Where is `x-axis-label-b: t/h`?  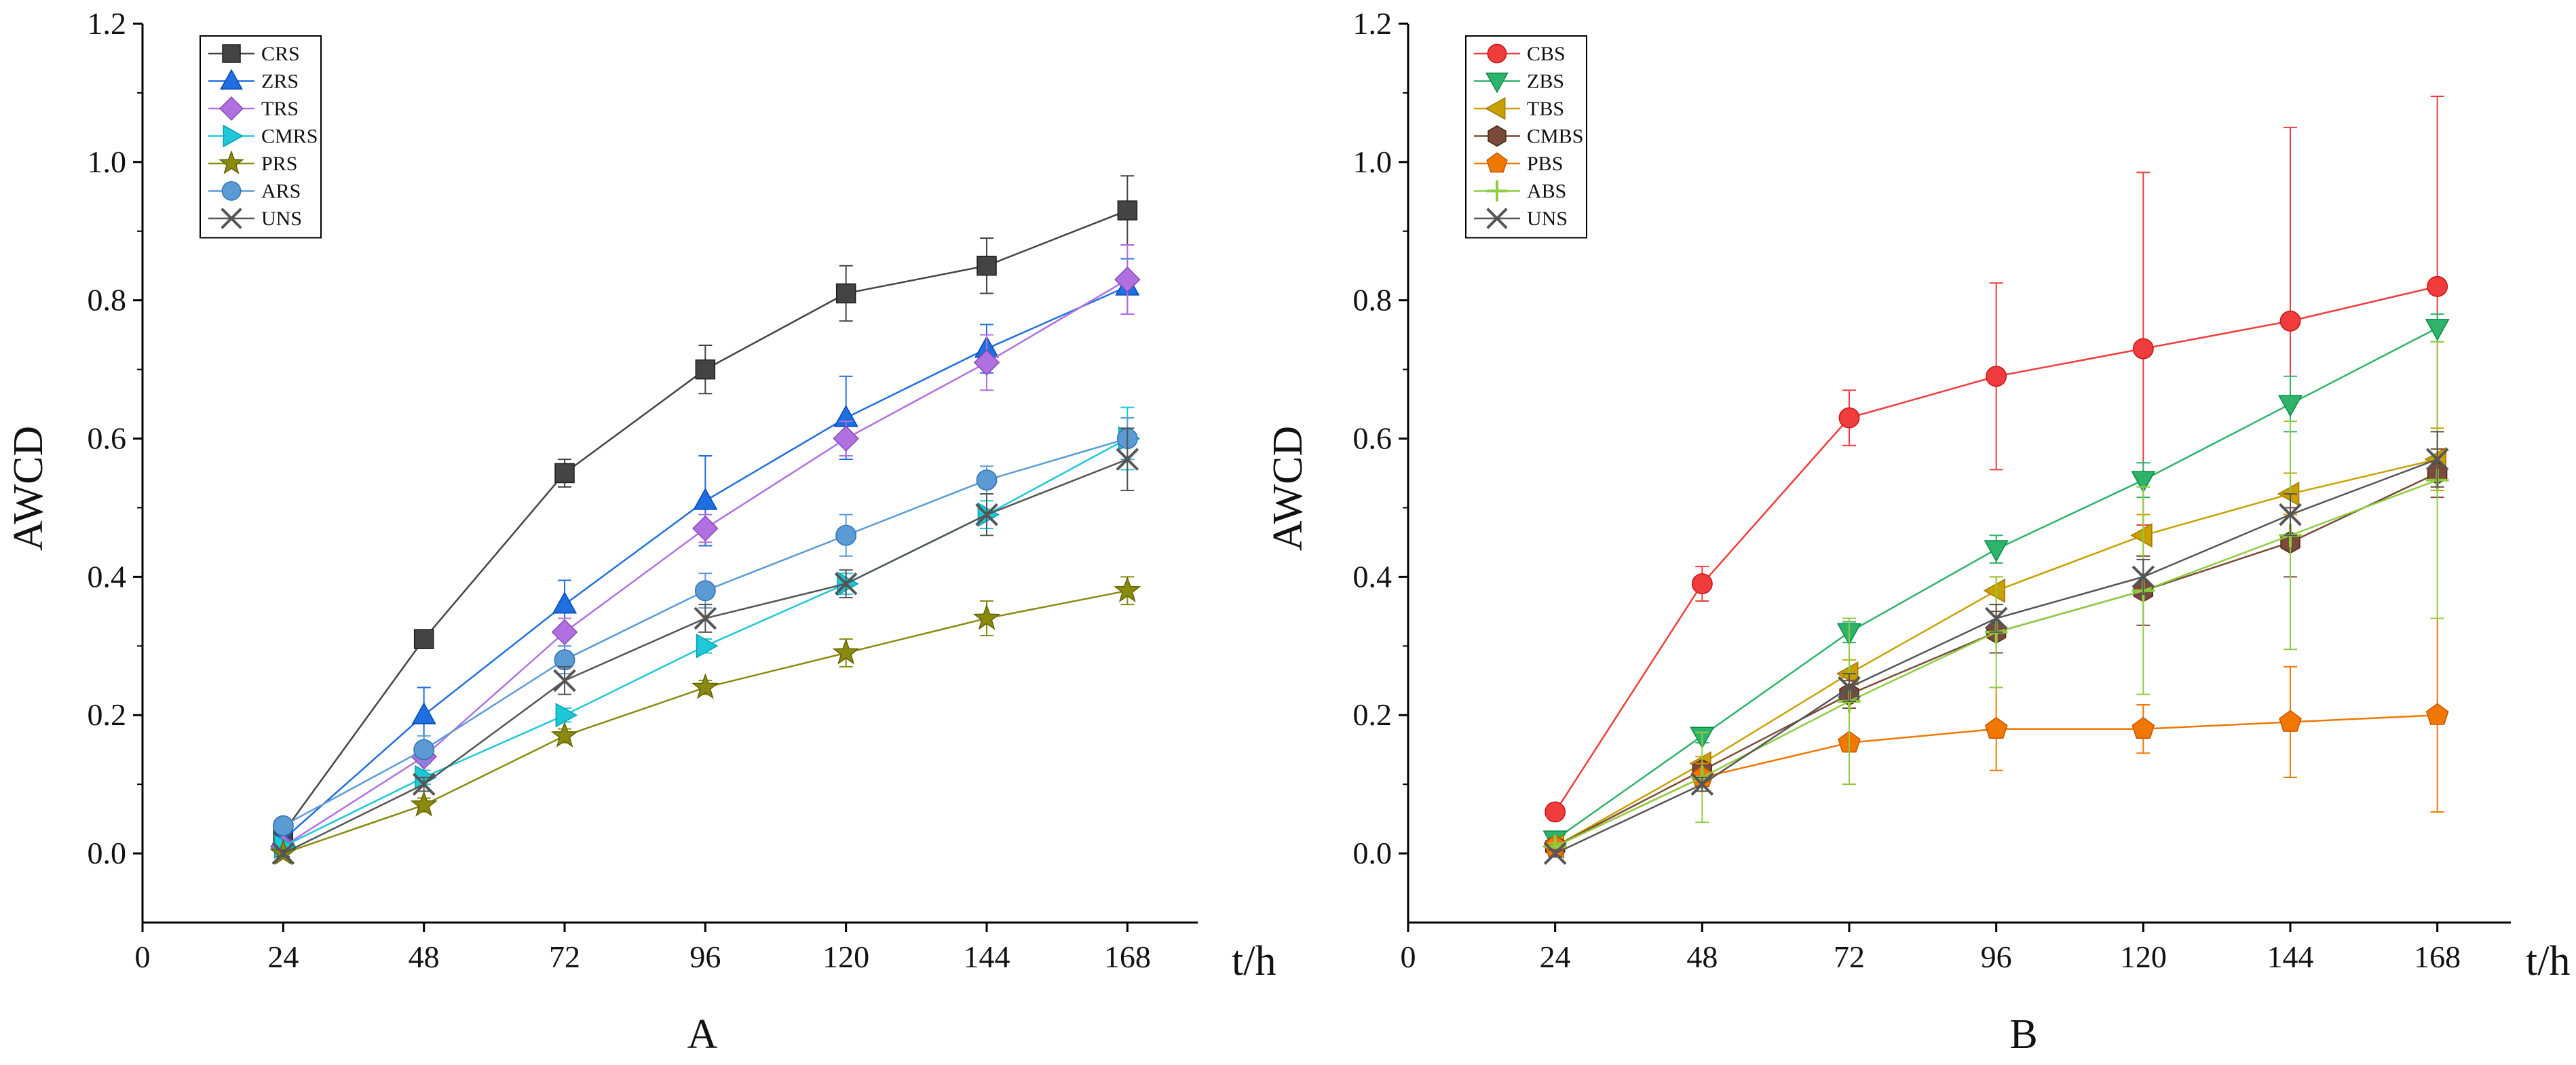
x-axis-label-b: t/h is located at coordinates (2548, 961).